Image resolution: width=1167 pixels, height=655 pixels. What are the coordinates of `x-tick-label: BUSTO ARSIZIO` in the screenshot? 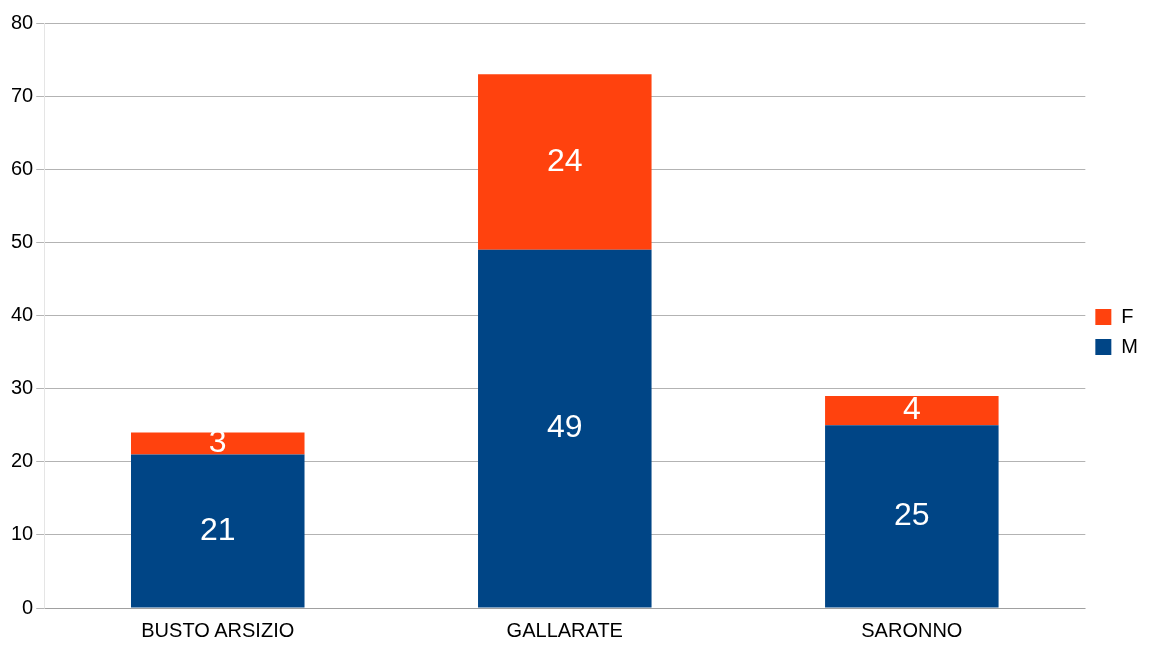 It's located at (218, 629).